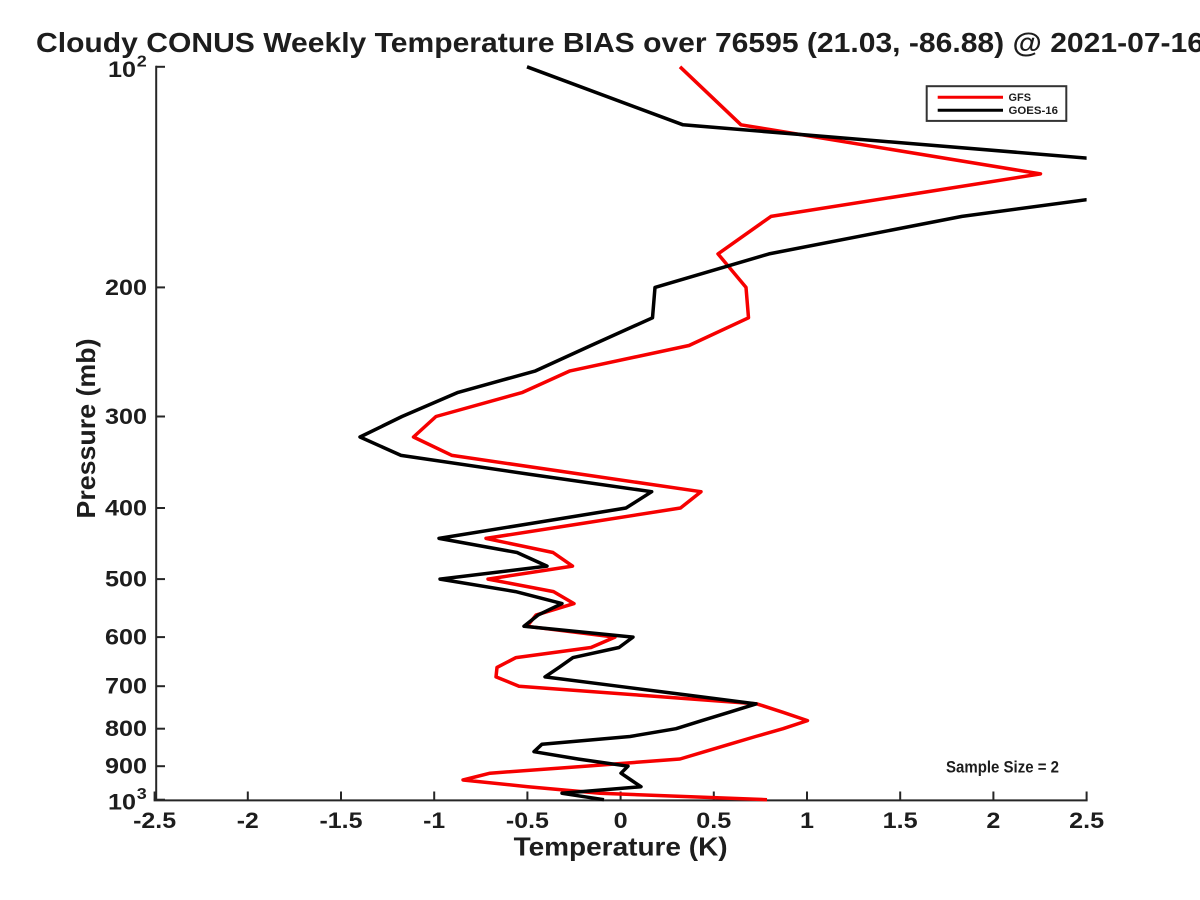 The height and width of the screenshot is (900, 1200). I want to click on svg-text: Temperature (K), so click(621, 847).